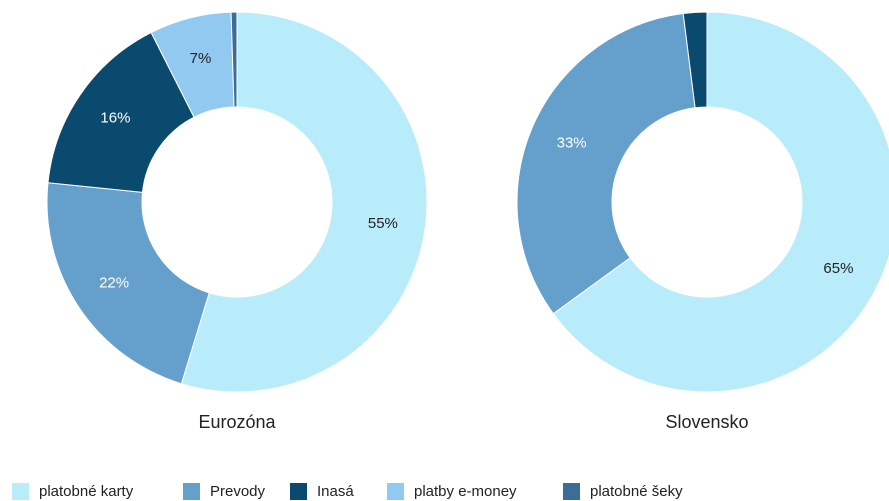  I want to click on legend-label: Inasá, so click(335, 491).